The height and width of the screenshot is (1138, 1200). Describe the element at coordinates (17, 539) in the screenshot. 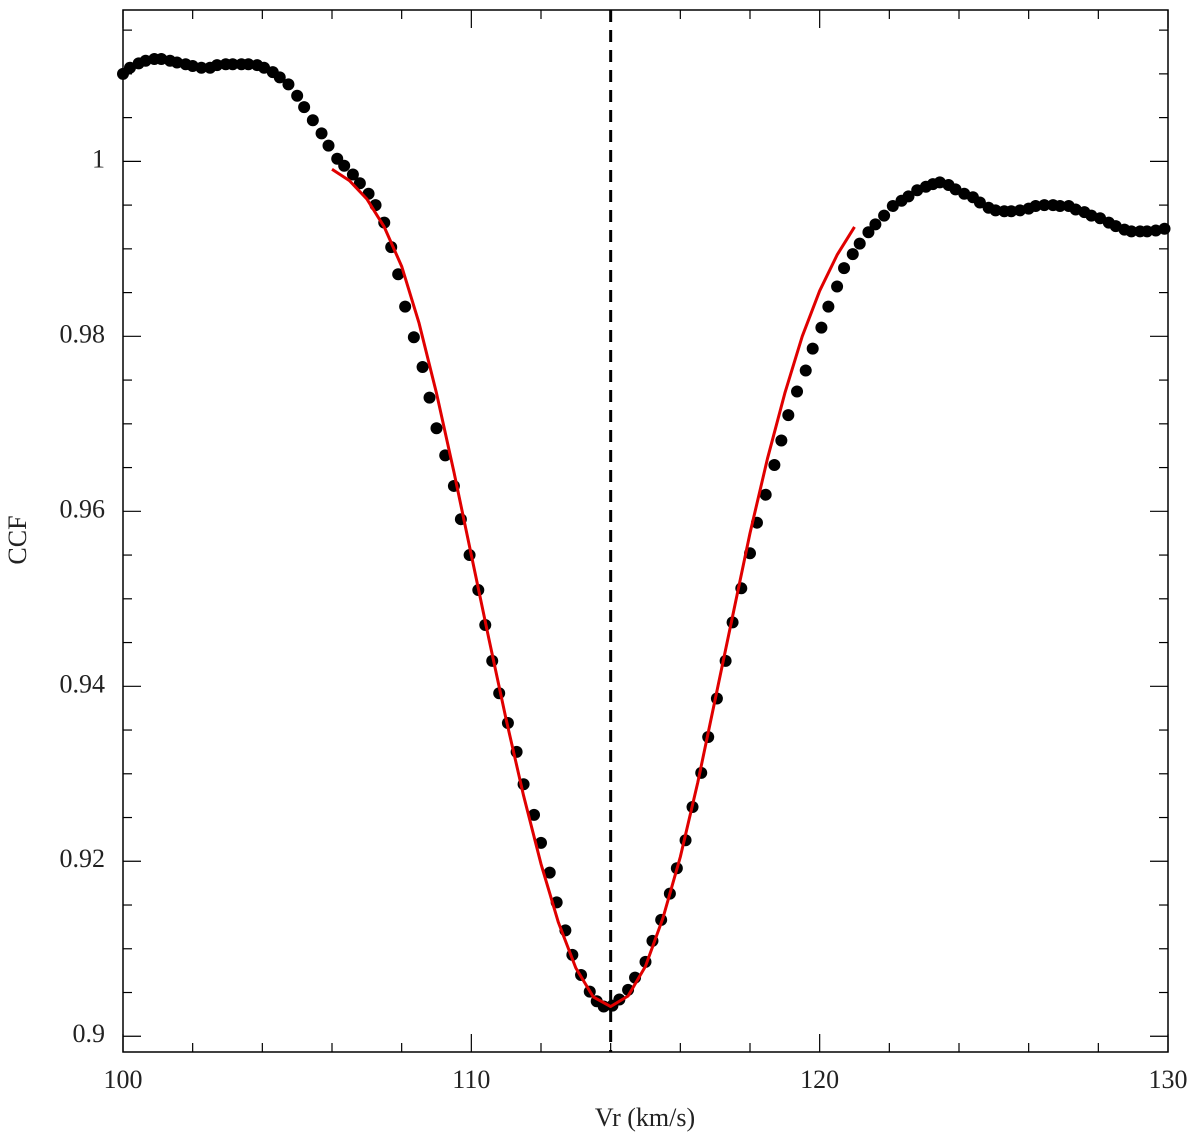

I see `y-axis-label: CCF` at that location.